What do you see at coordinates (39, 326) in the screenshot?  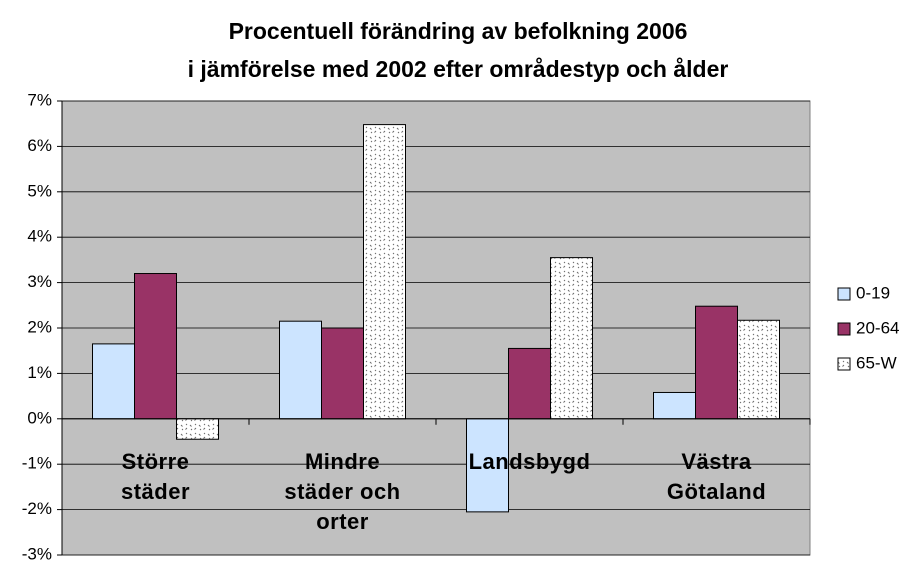 I see `y-tick-label: 2%` at bounding box center [39, 326].